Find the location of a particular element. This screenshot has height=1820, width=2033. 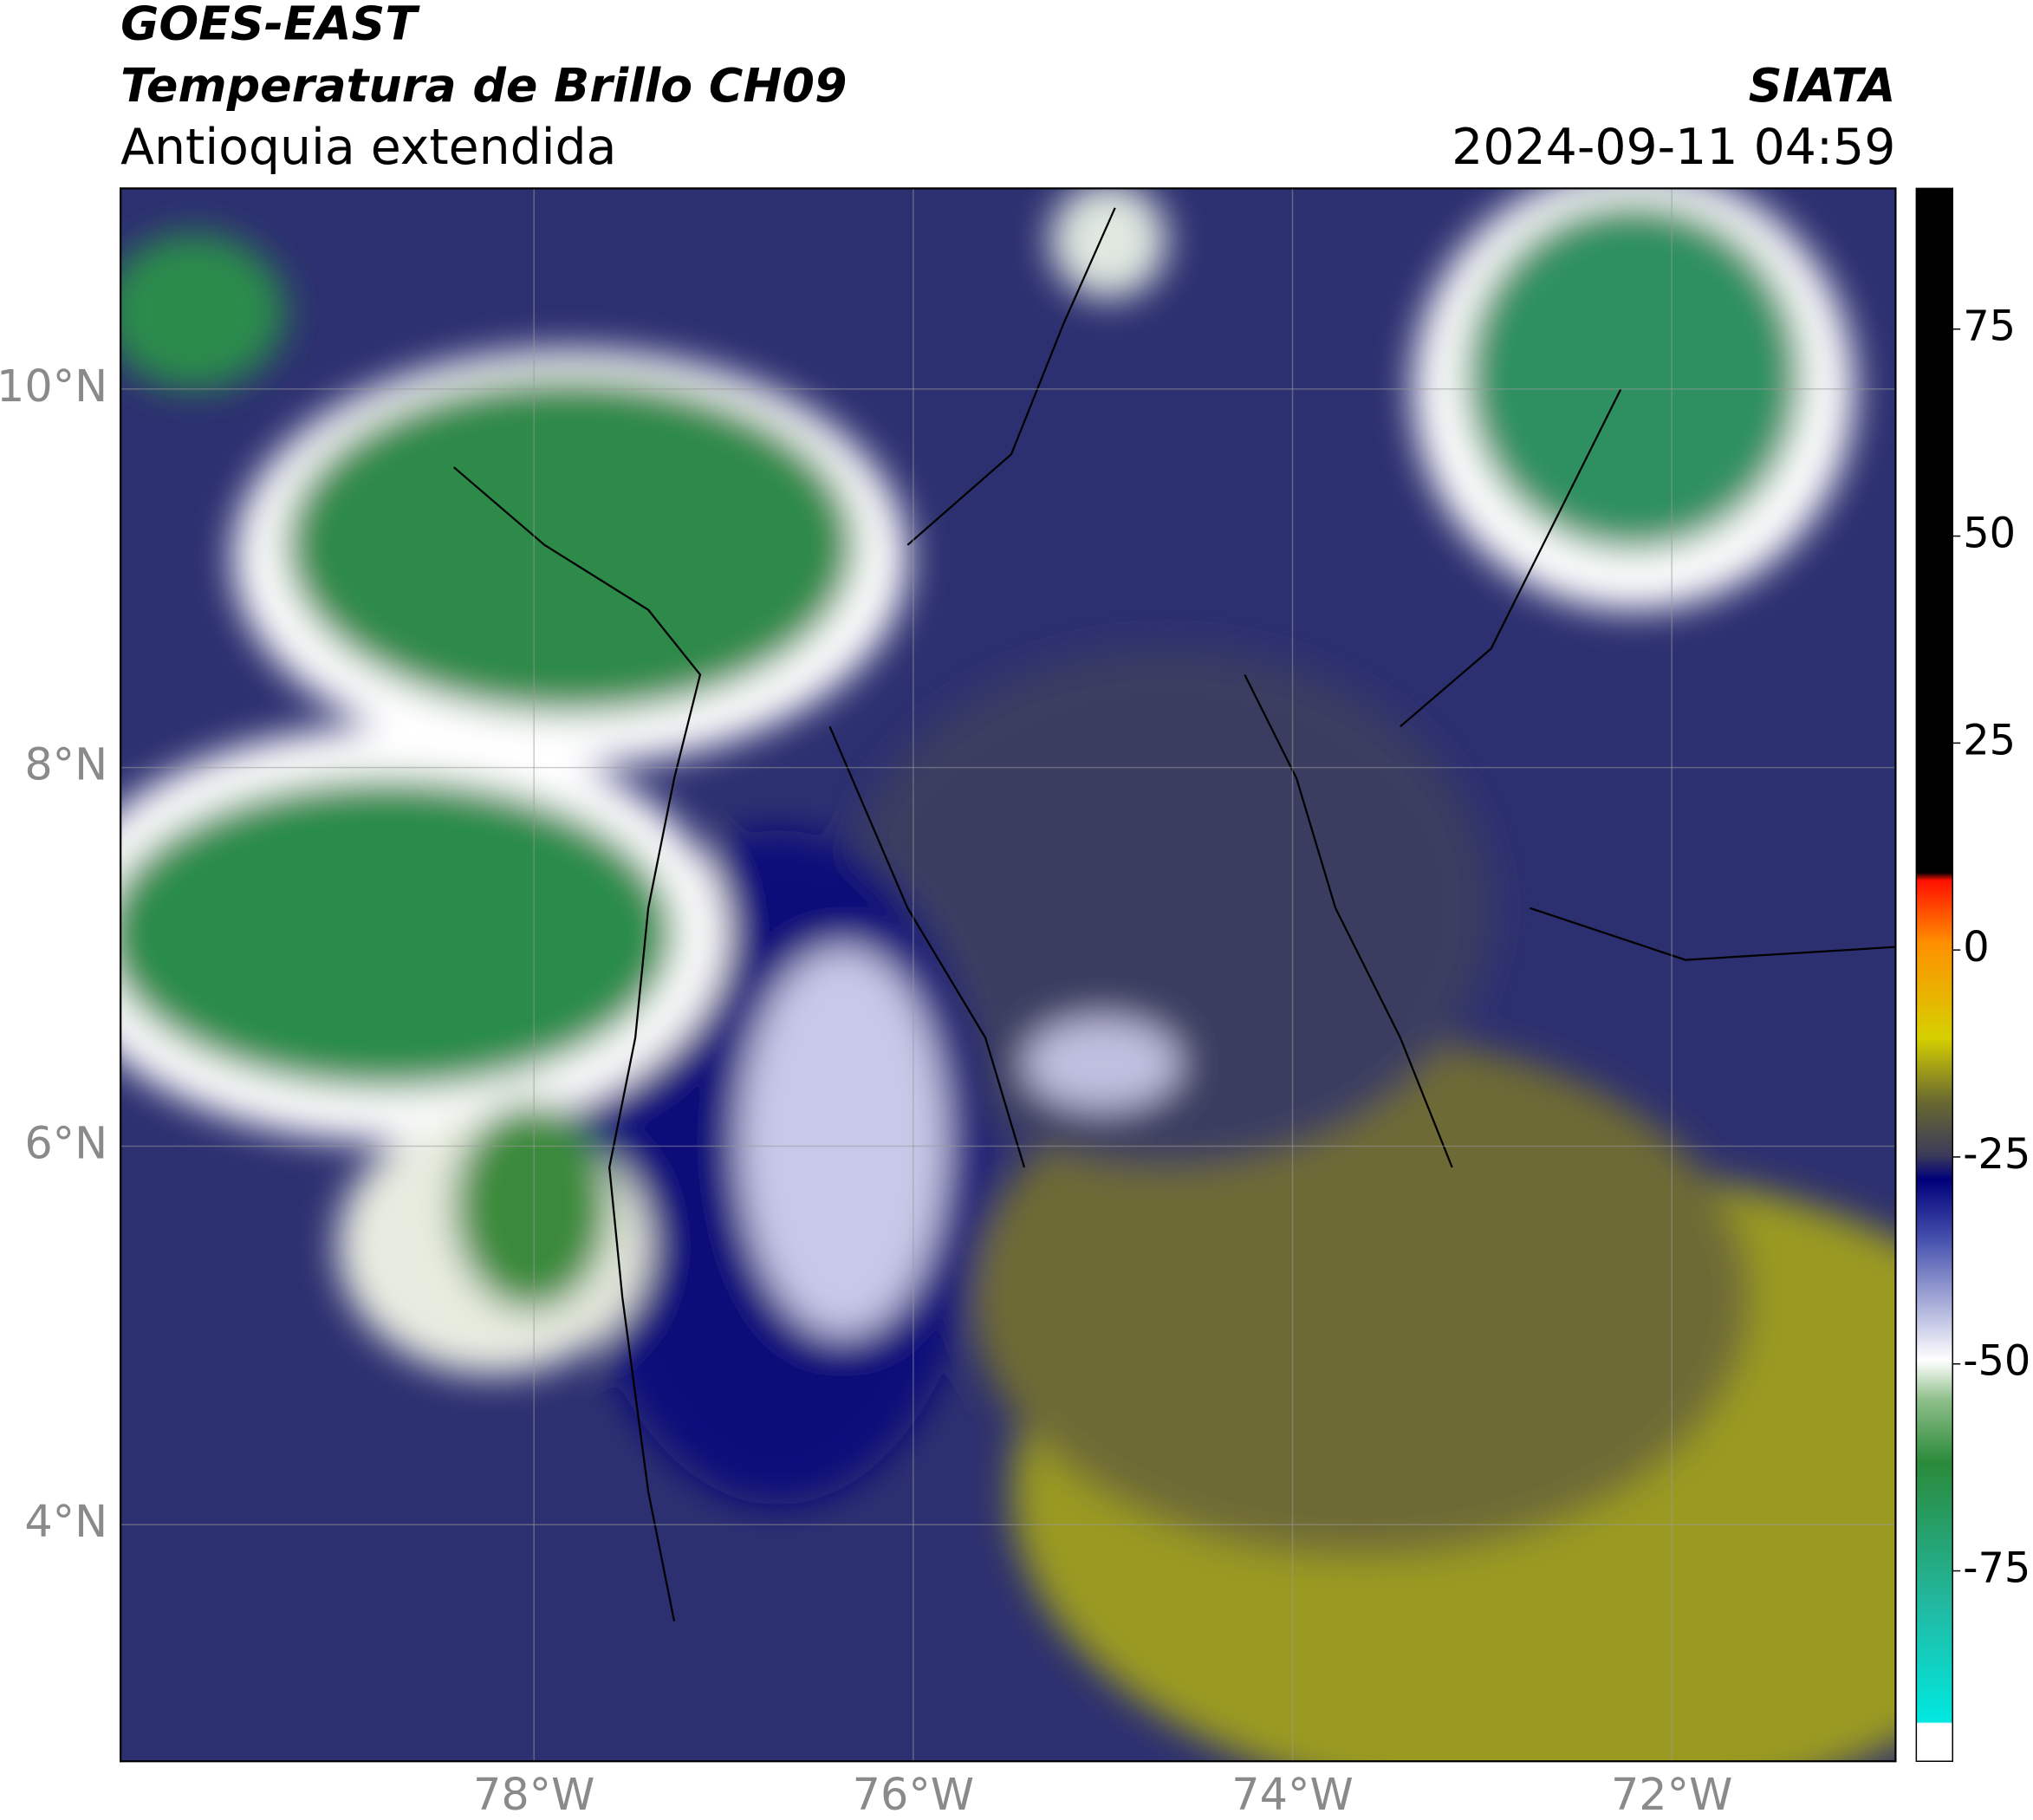

lat-tick-label: 10°N is located at coordinates (53, 386).